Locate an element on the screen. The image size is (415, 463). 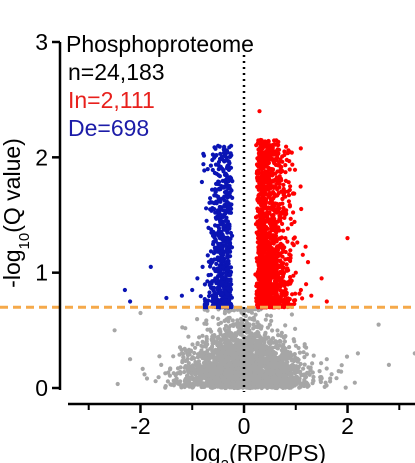
y-axis-title: -log10(Q value) is located at coordinates (16, 213).